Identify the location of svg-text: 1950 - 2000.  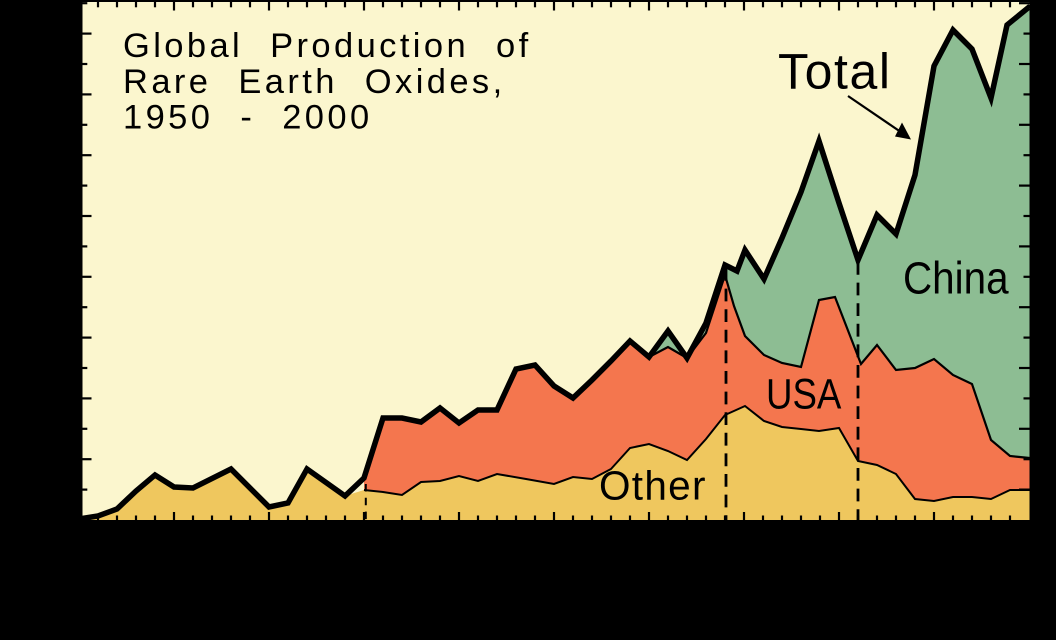
(248, 118).